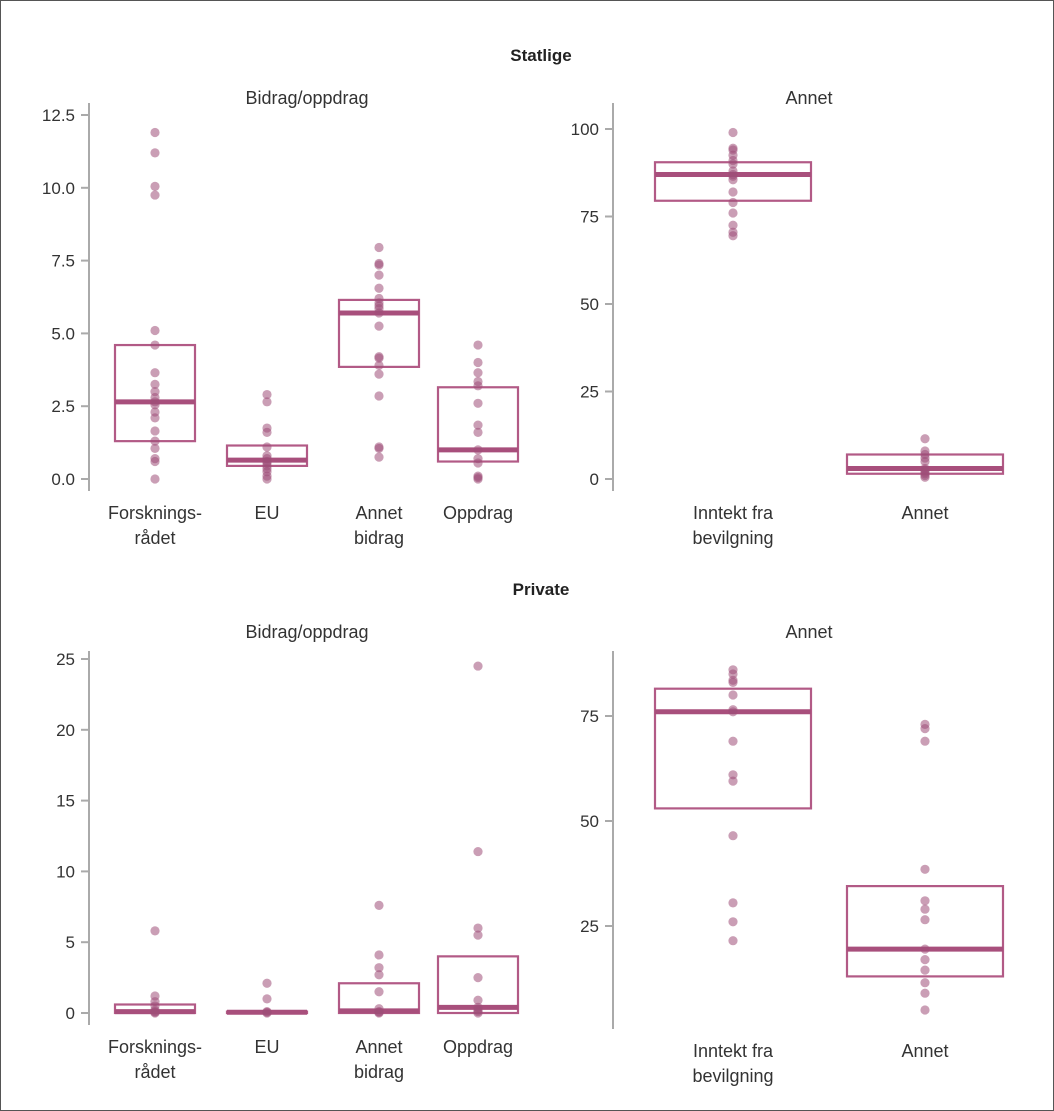 This screenshot has width=1054, height=1111. I want to click on y-tick-label: 75, so click(589, 716).